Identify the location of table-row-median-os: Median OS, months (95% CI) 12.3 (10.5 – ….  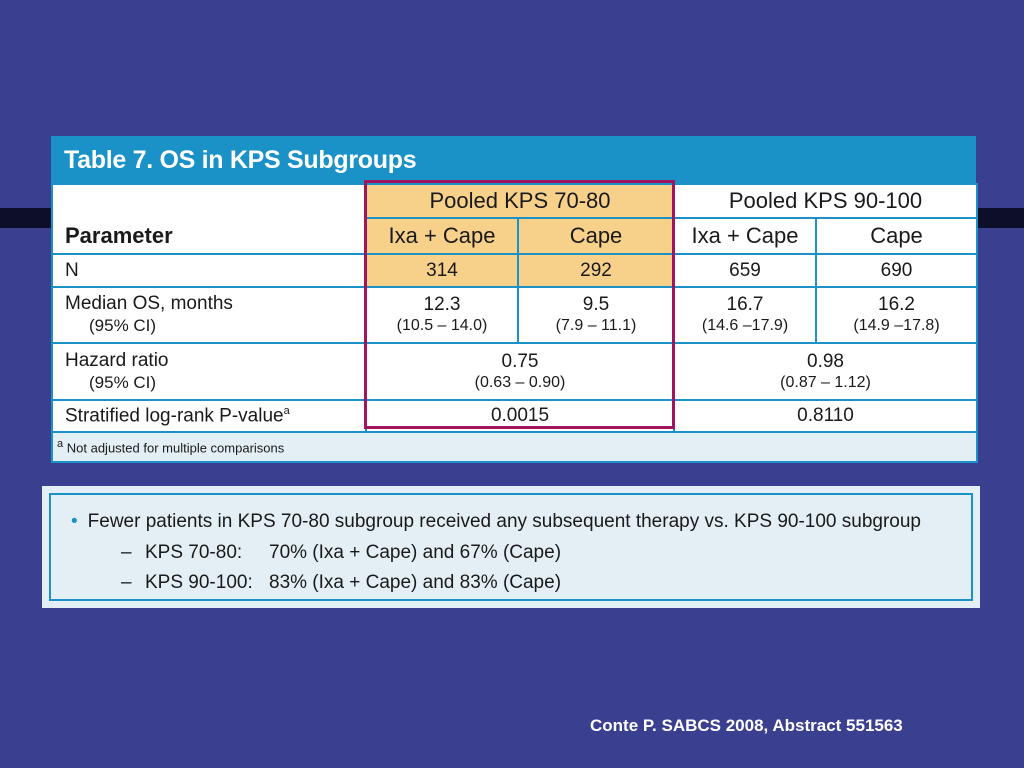
(515, 315).